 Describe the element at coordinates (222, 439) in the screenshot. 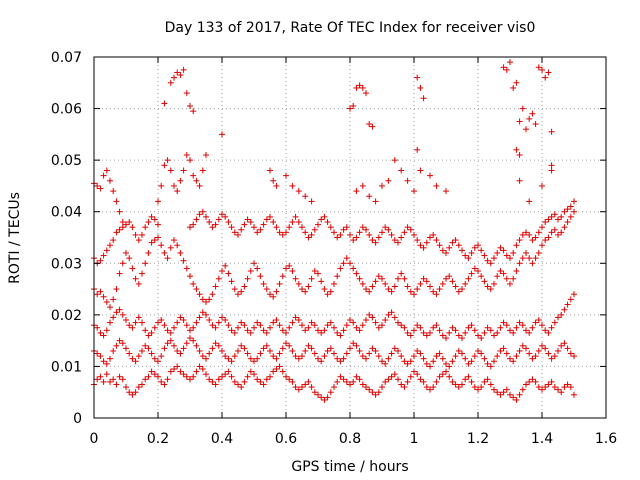

I see `x-tick-label: 0.4` at that location.